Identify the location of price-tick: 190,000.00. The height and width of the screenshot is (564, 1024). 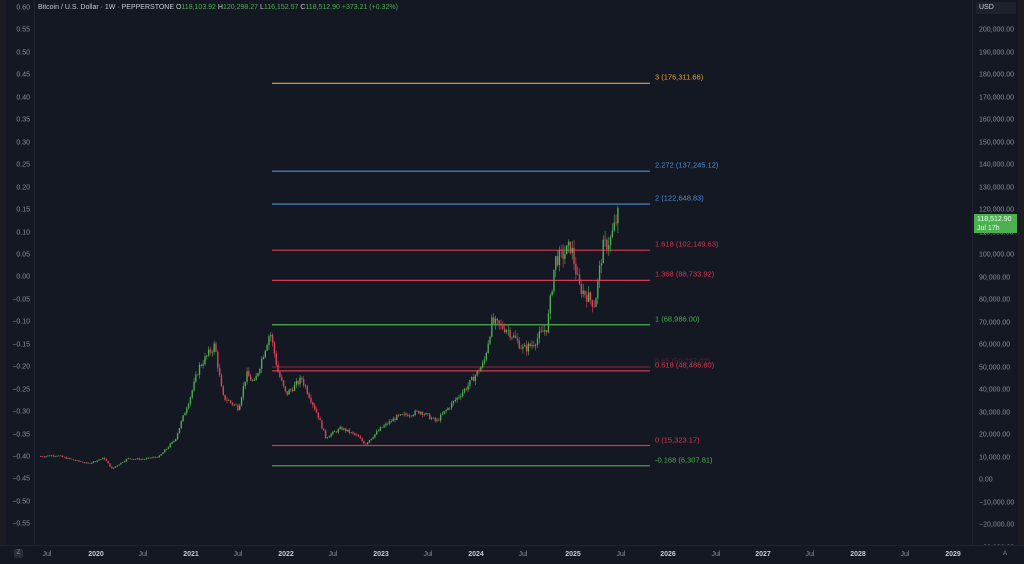
(997, 52).